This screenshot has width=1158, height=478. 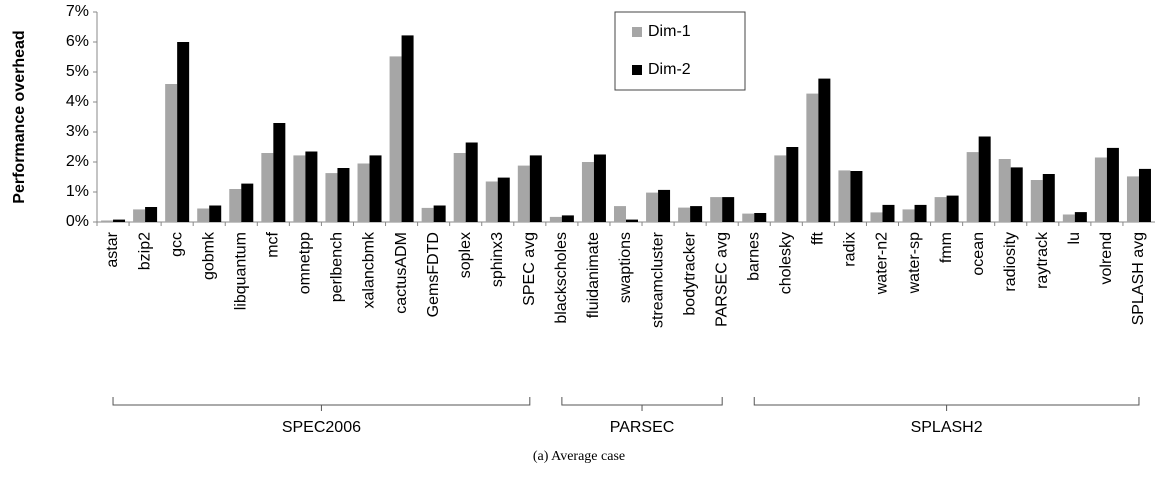 I want to click on group-label: SPEC2006, so click(x=321, y=427).